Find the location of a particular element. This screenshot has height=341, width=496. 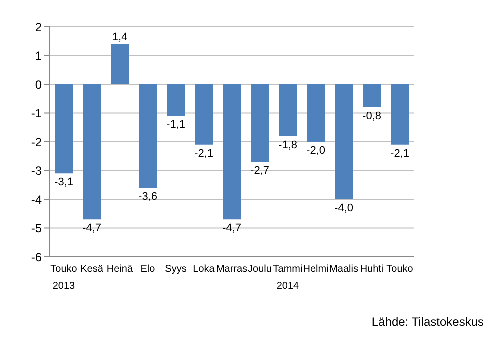

x-tick-label: Huhti is located at coordinates (372, 270).